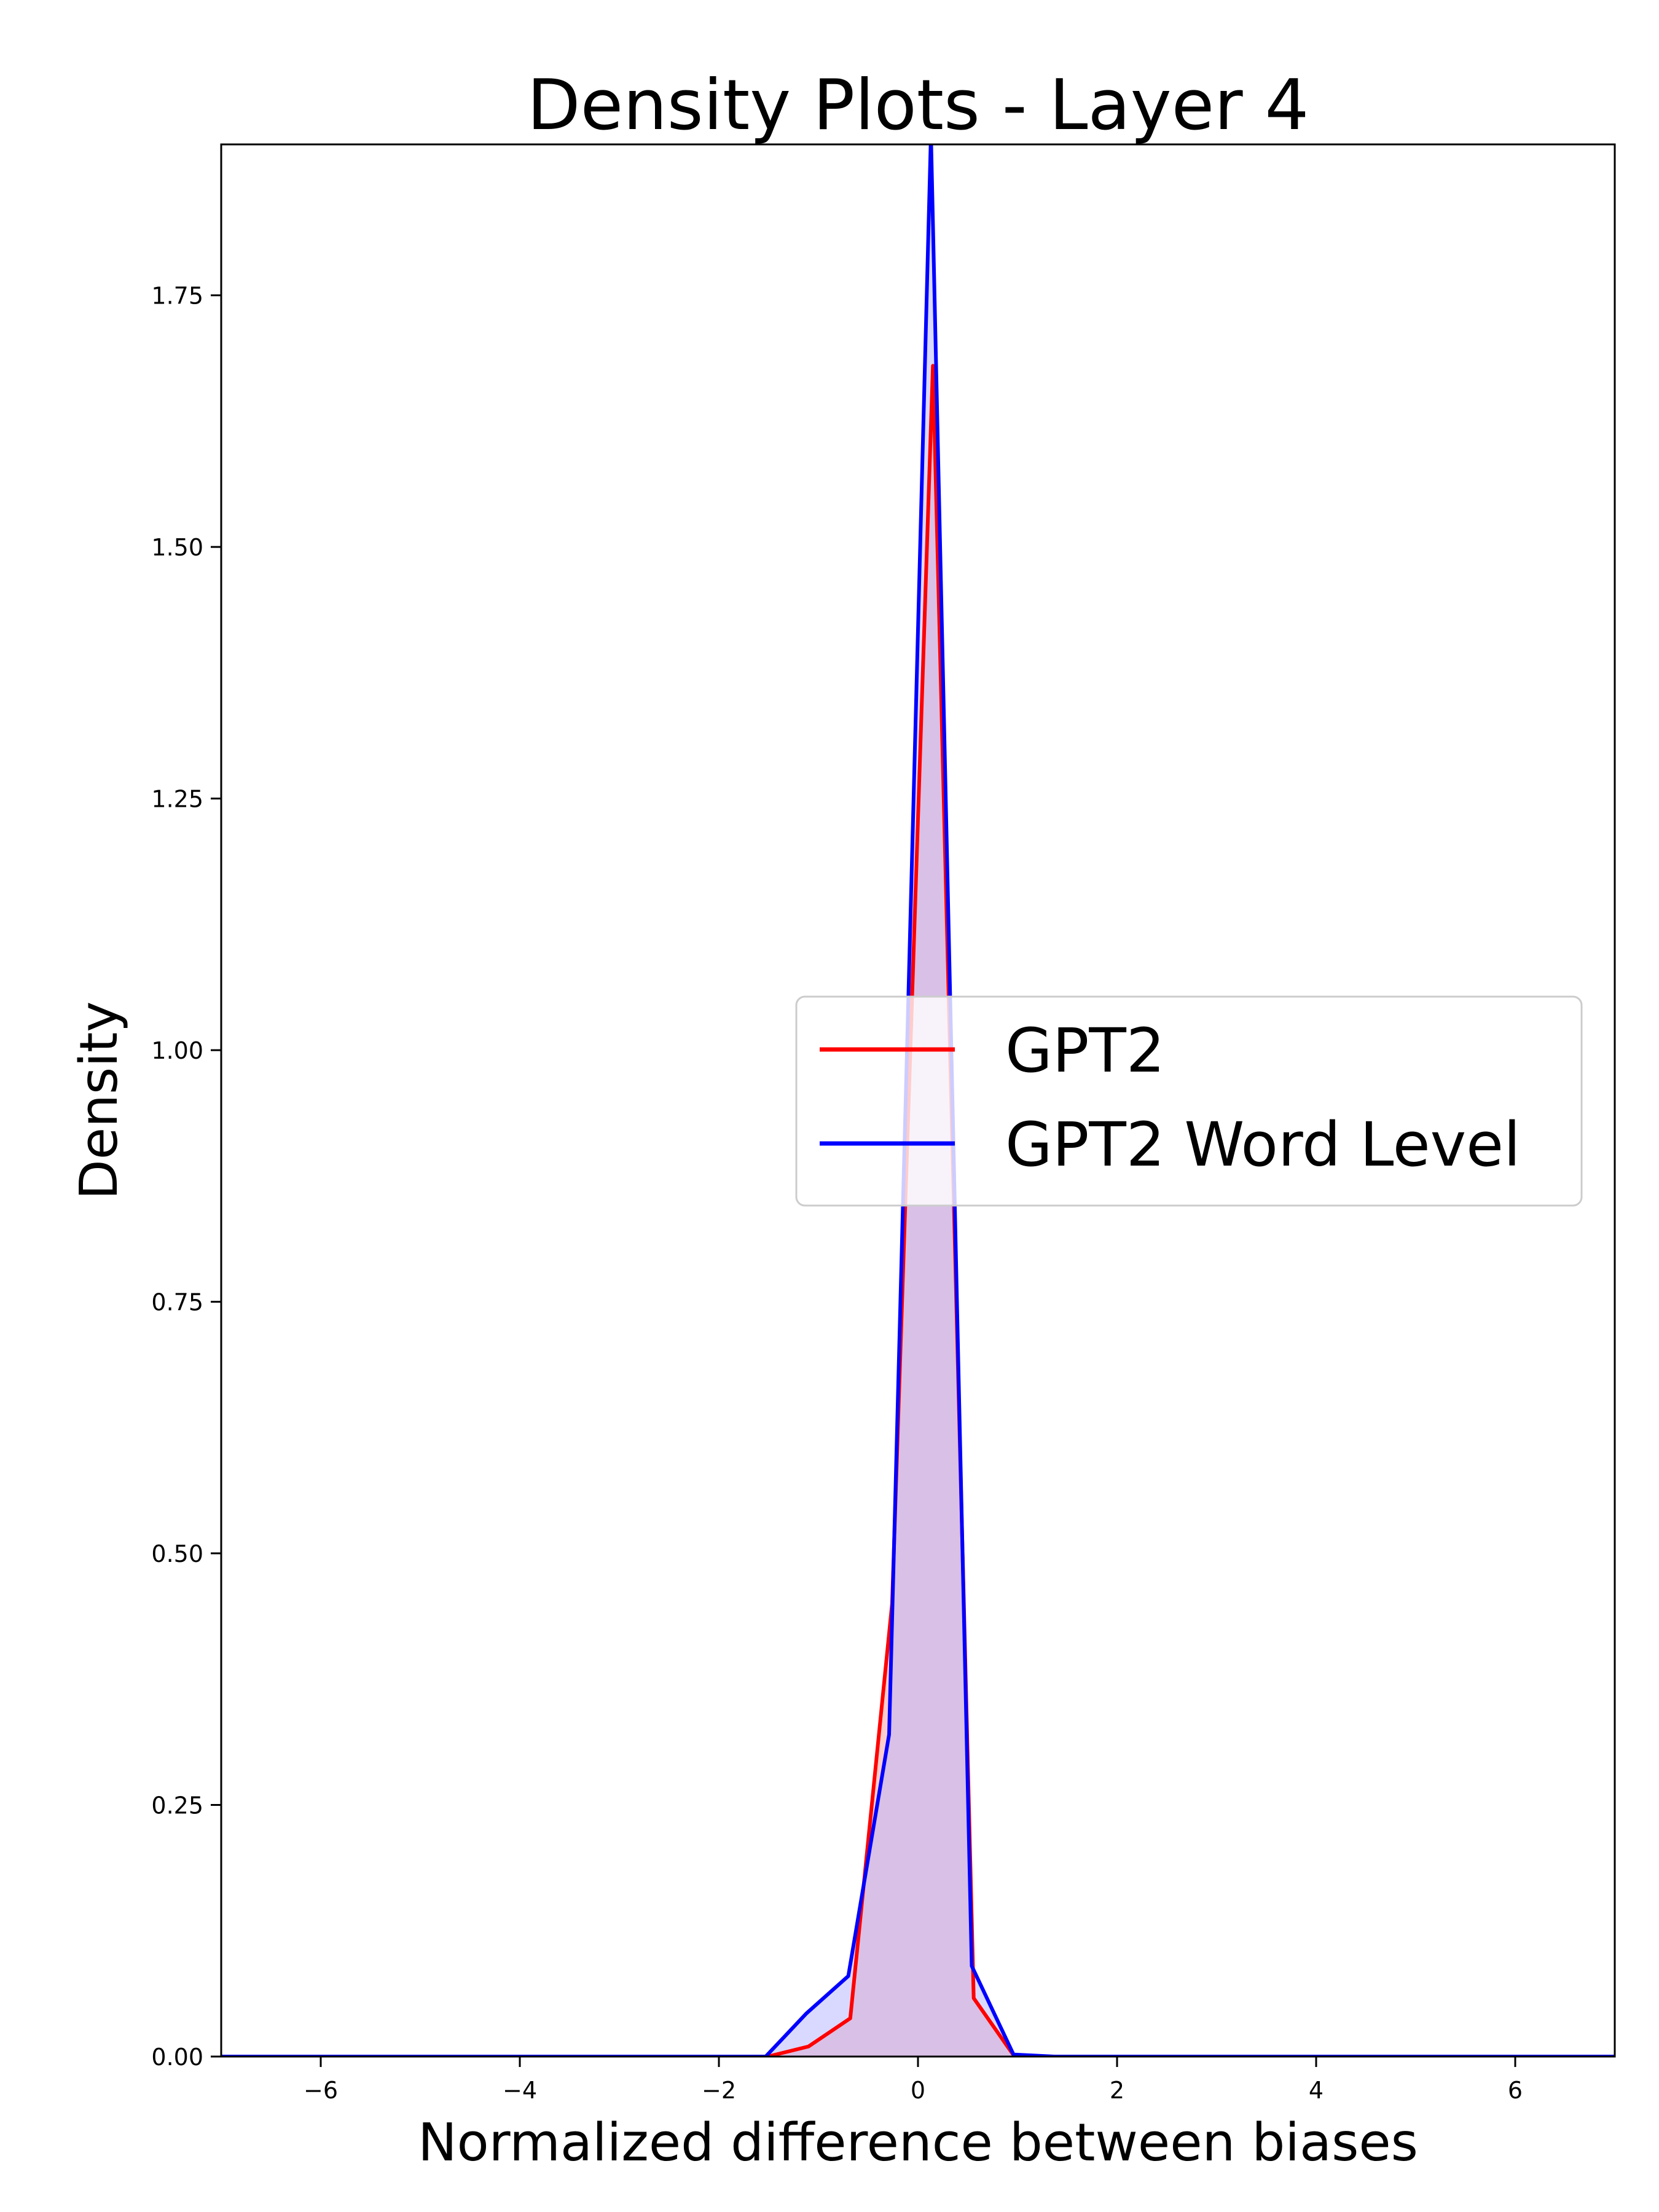 The image size is (1659, 2212). Describe the element at coordinates (1117, 2090) in the screenshot. I see `x-tick-label: 2` at that location.